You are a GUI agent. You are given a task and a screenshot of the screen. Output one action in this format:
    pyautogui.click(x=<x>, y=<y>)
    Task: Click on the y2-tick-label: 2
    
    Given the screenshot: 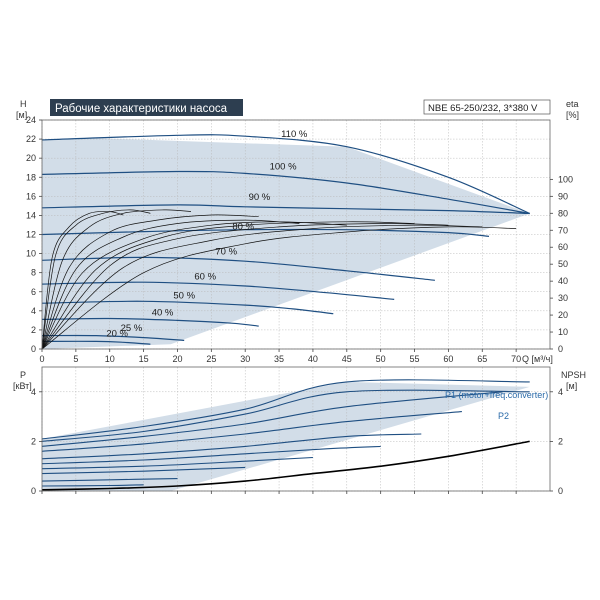 What is the action you would take?
    pyautogui.click(x=560, y=441)
    